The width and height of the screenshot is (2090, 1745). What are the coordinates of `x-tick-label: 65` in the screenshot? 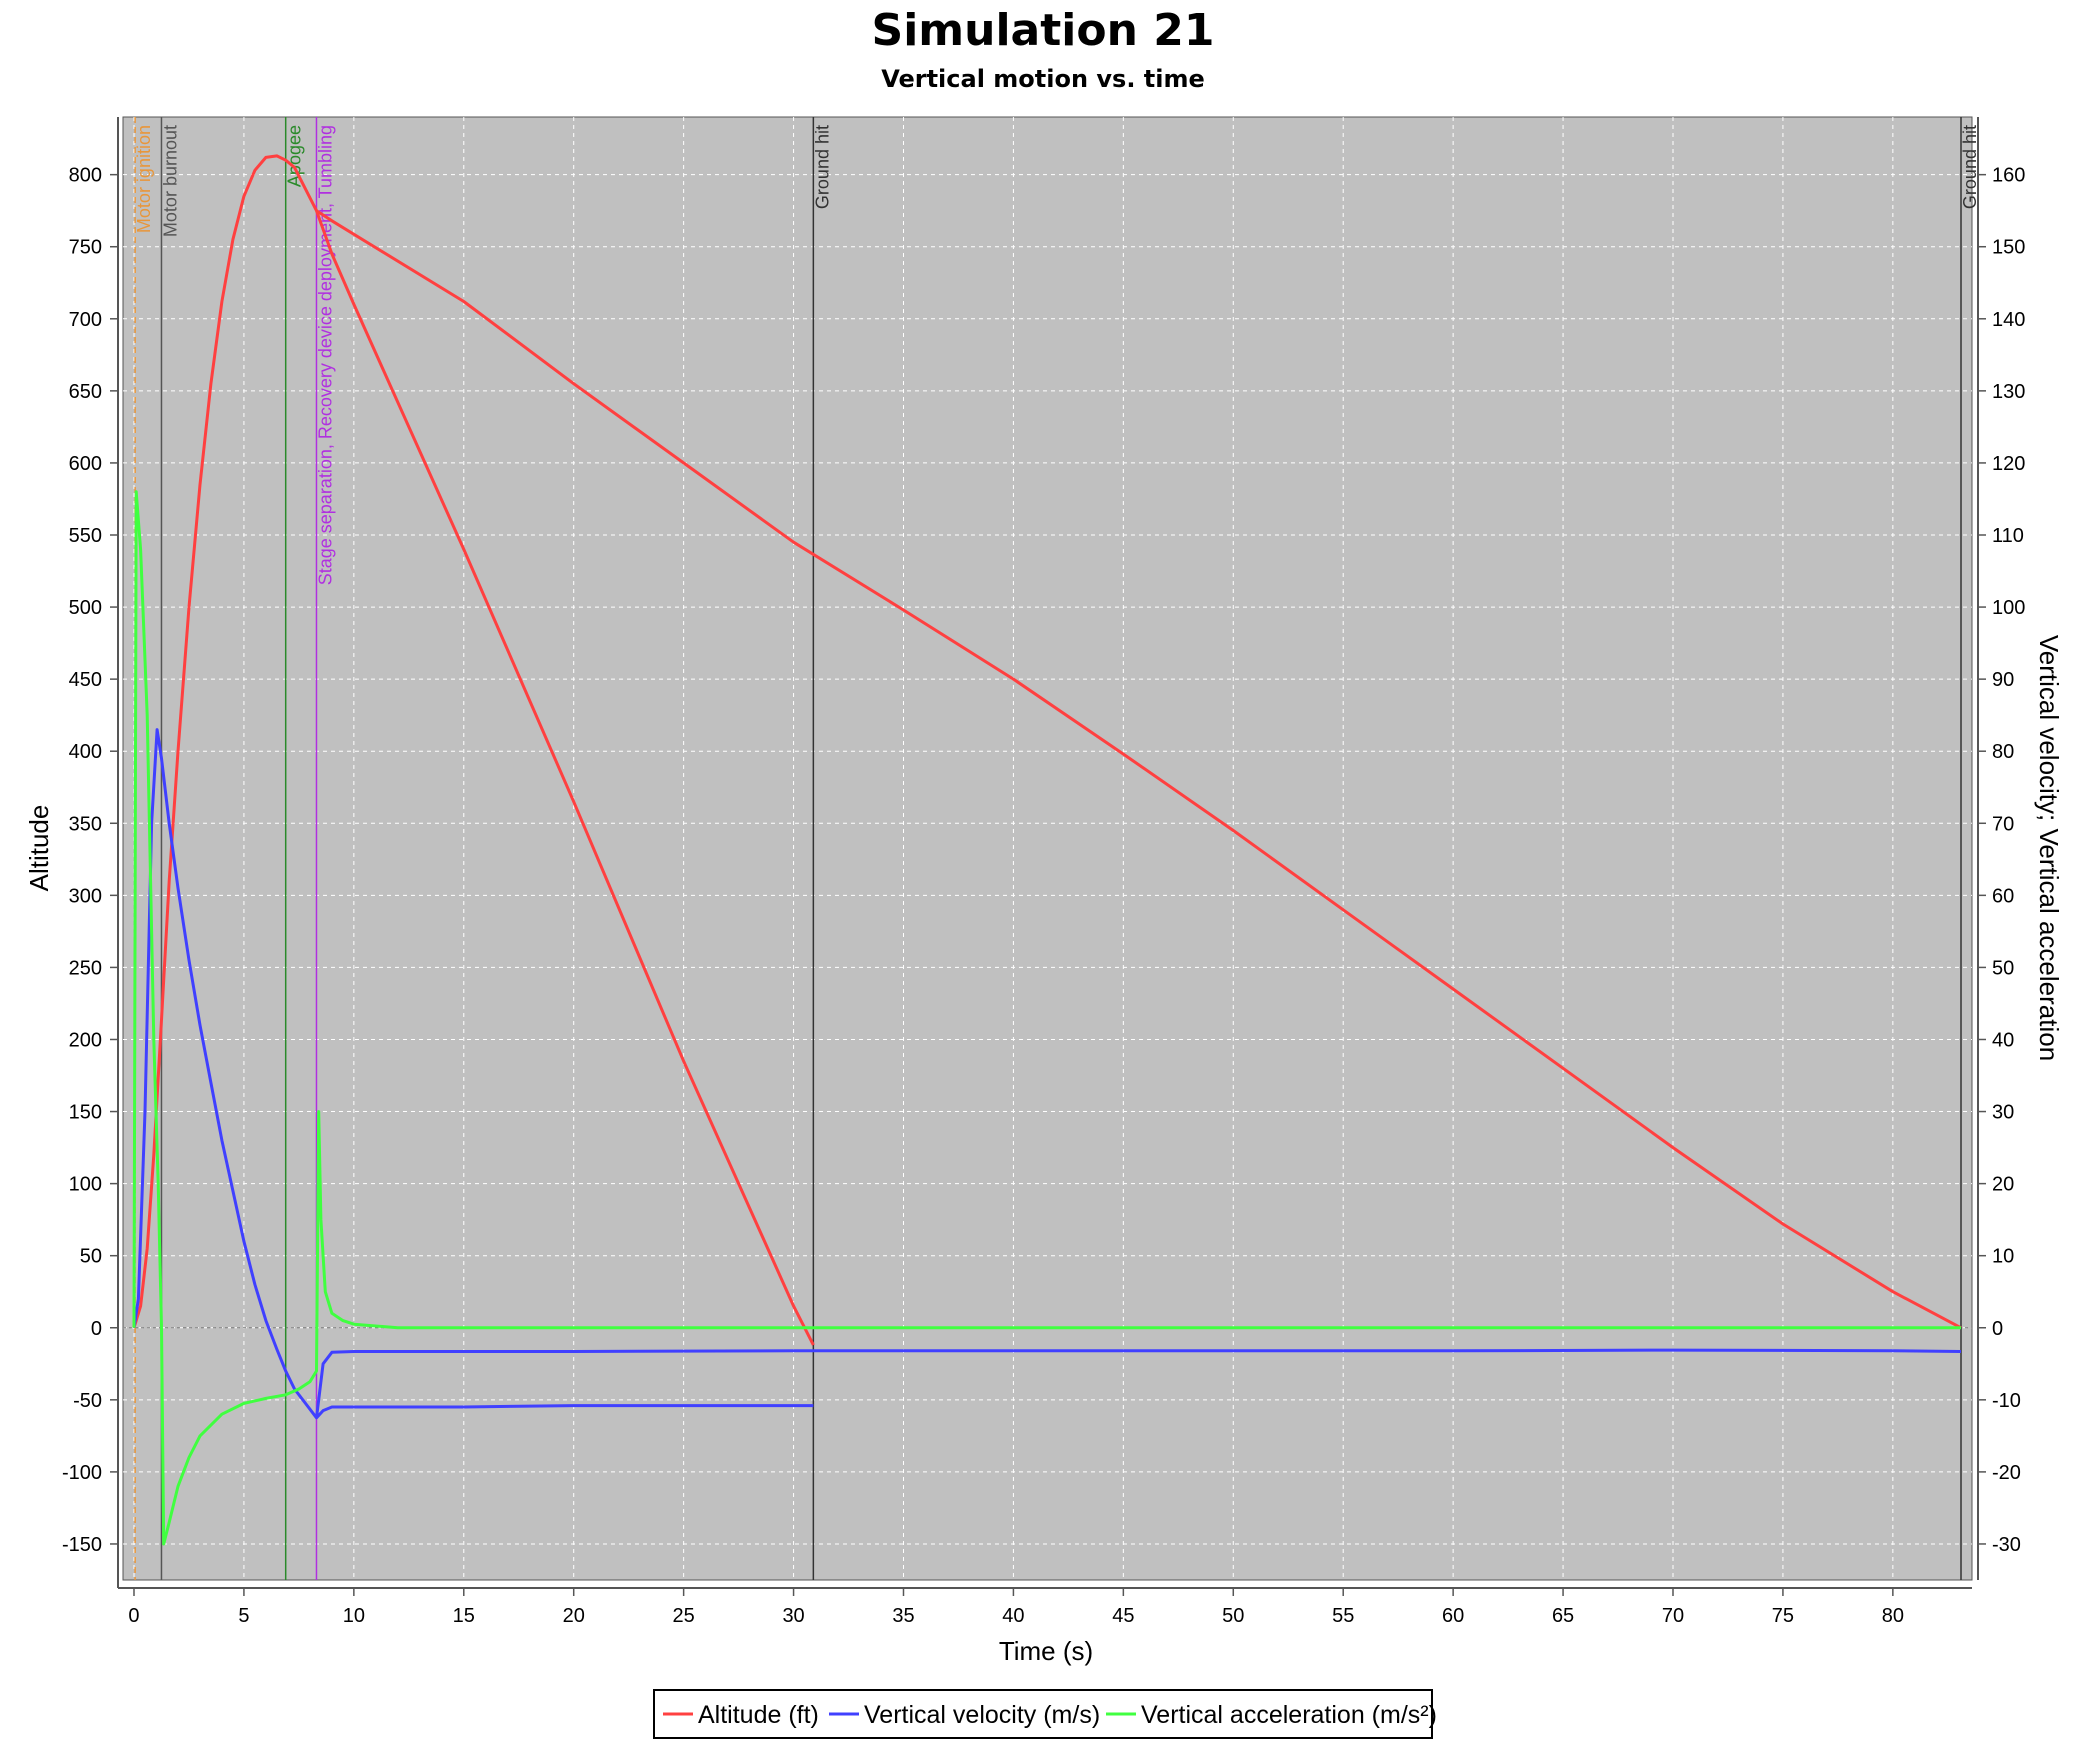 It's located at (1563, 1616).